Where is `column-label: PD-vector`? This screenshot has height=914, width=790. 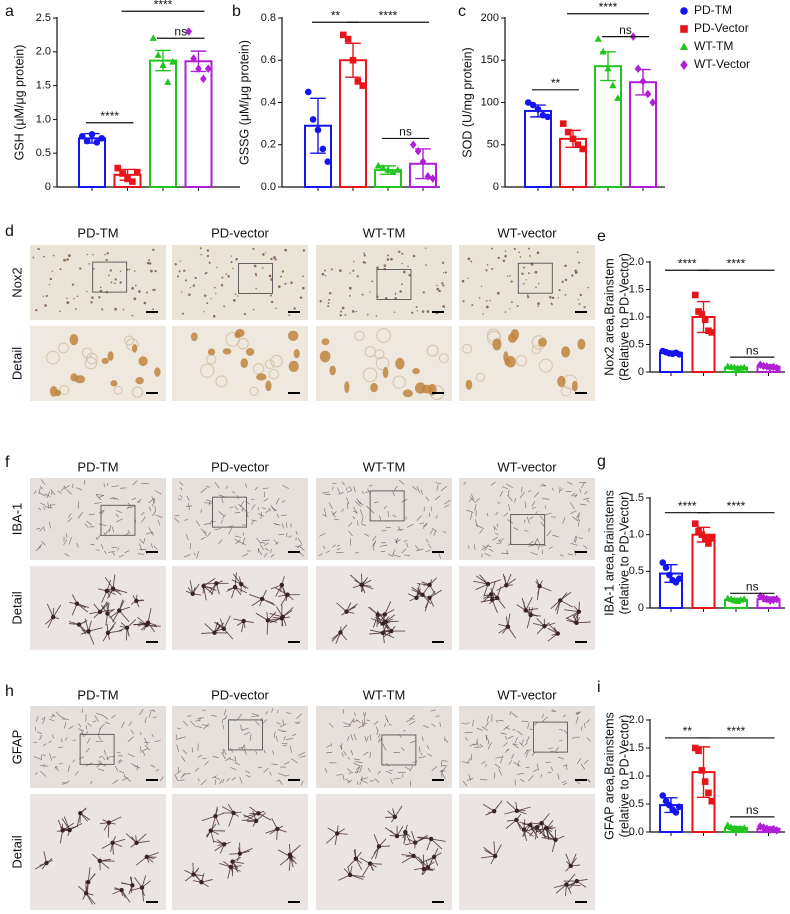
column-label: PD-vector is located at coordinates (240, 694).